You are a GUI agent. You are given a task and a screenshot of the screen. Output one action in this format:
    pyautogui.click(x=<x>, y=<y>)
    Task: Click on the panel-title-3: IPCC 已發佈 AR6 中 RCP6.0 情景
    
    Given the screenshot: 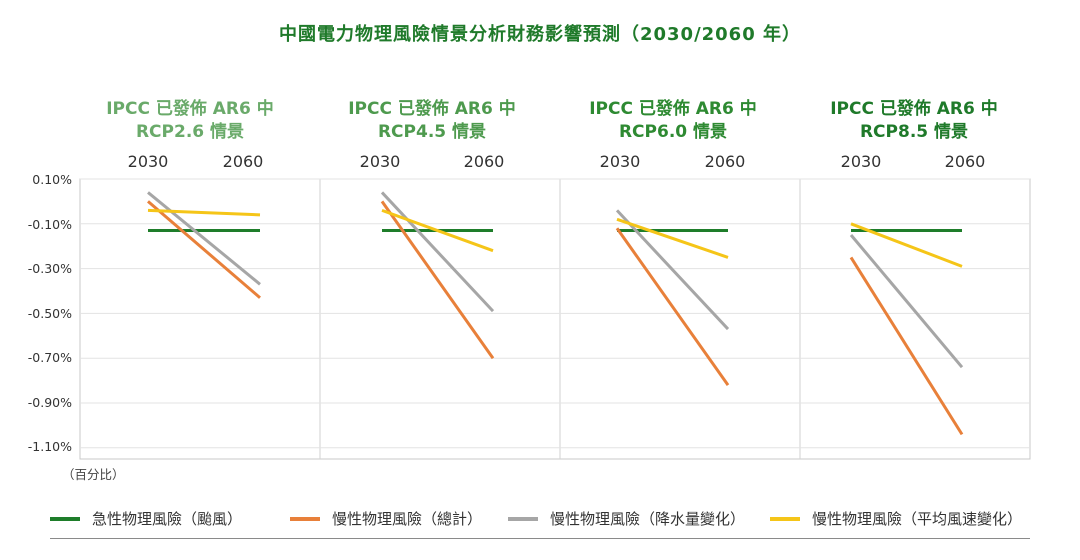 What is the action you would take?
    pyautogui.click(x=673, y=121)
    